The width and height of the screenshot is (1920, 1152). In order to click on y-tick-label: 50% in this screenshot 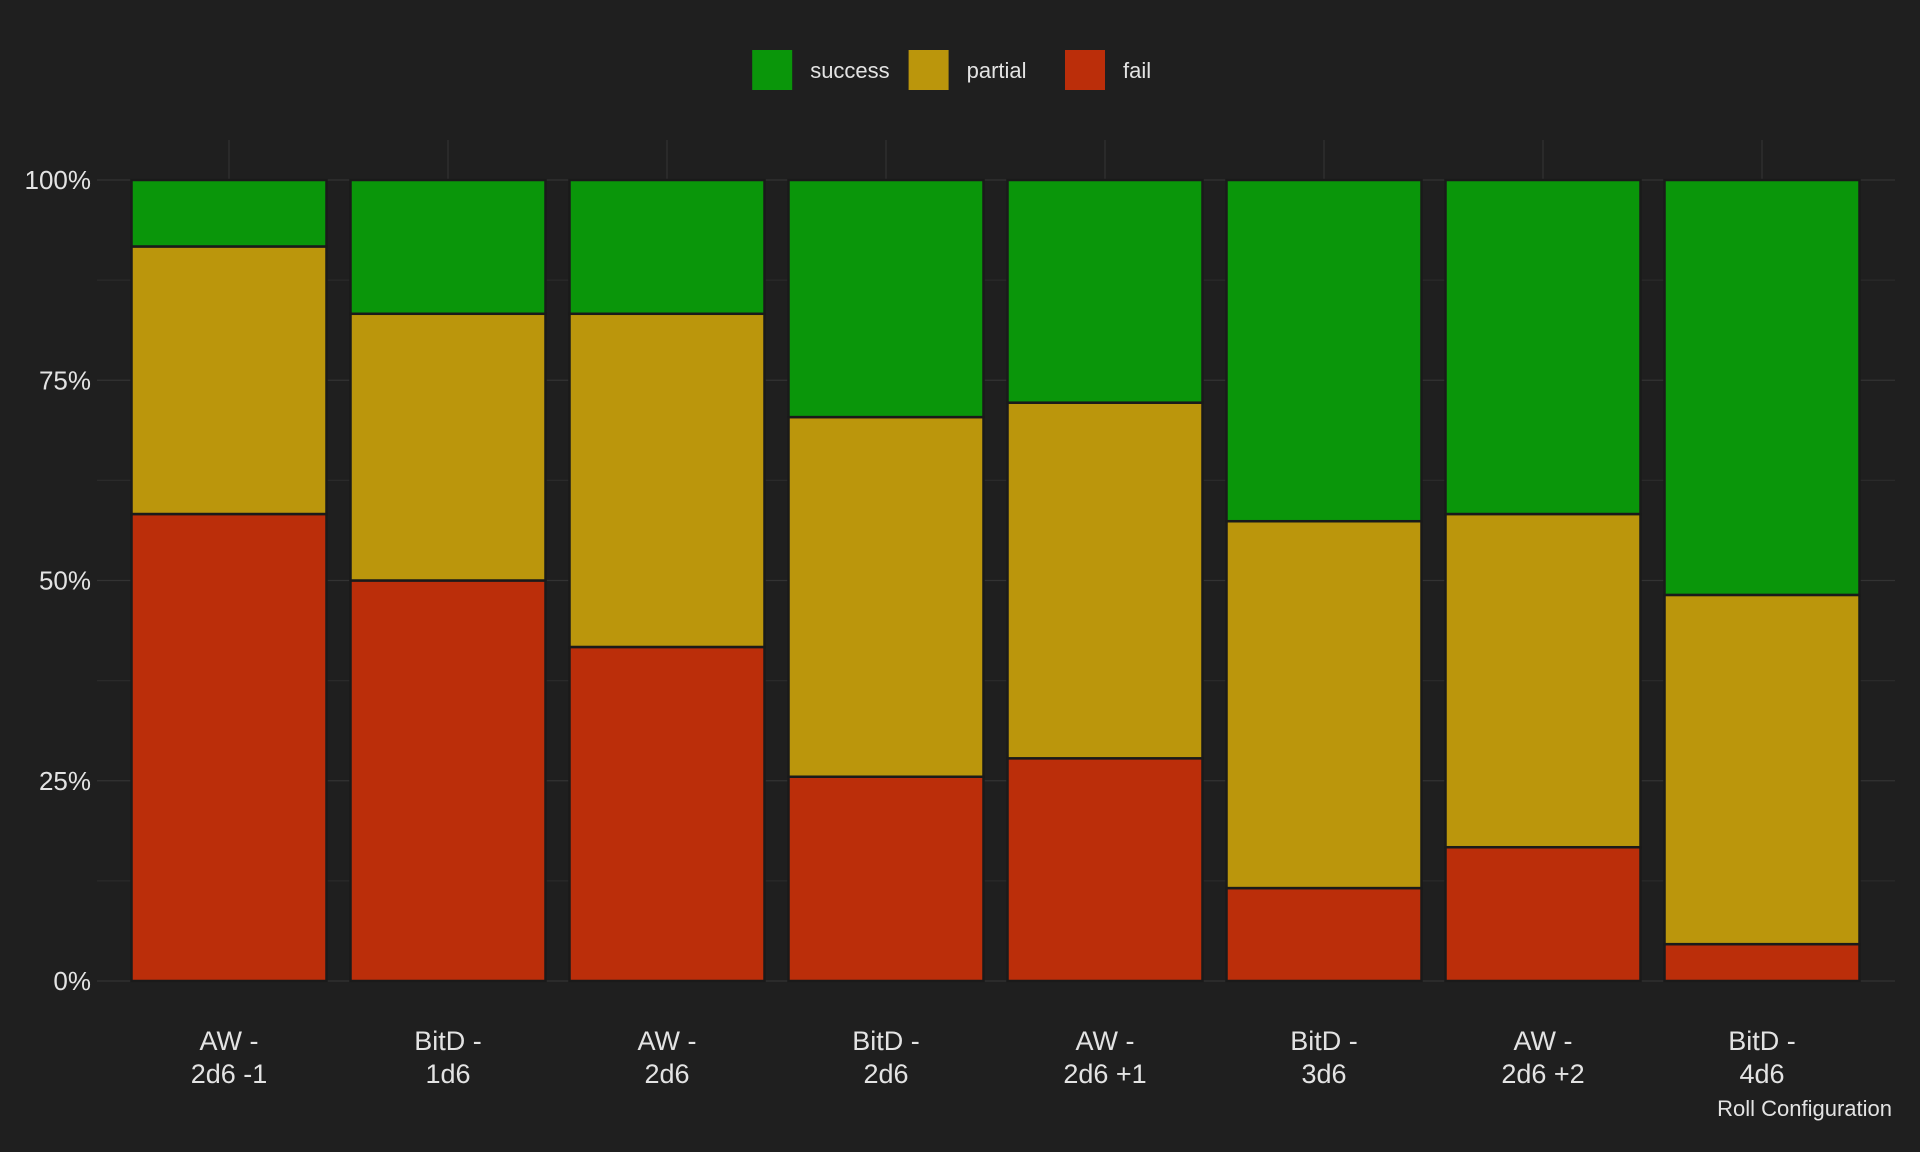, I will do `click(65, 581)`.